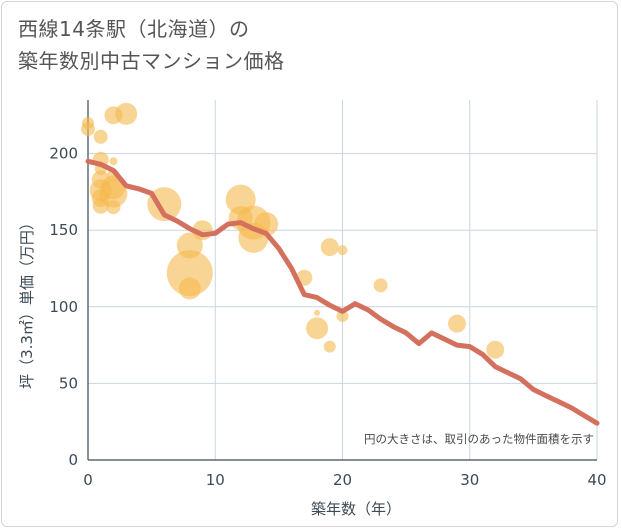 This screenshot has width=621, height=530. I want to click on y-tick-label: 50, so click(68, 383).